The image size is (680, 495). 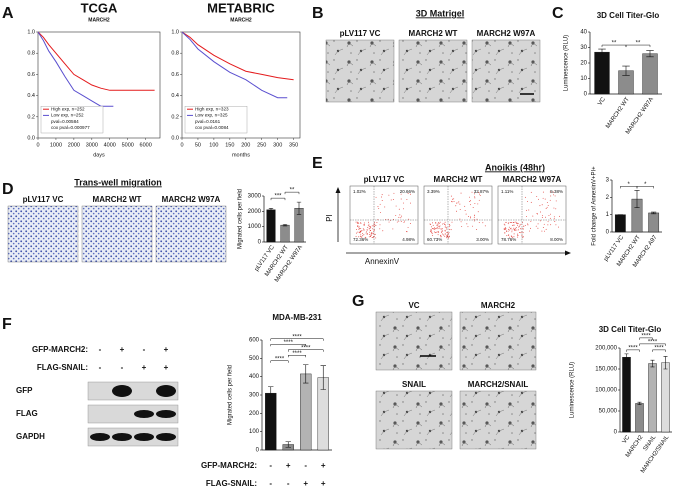 What do you see at coordinates (338, 190) in the screenshot?
I see `arrow-head` at bounding box center [338, 190].